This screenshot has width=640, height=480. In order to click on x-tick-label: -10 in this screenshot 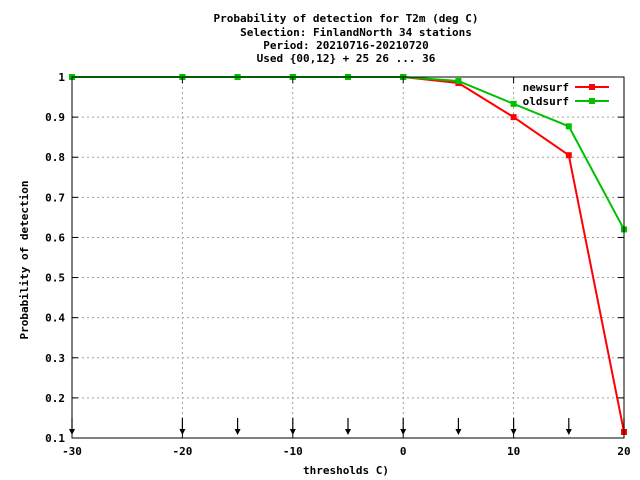, I will do `click(293, 451)`.